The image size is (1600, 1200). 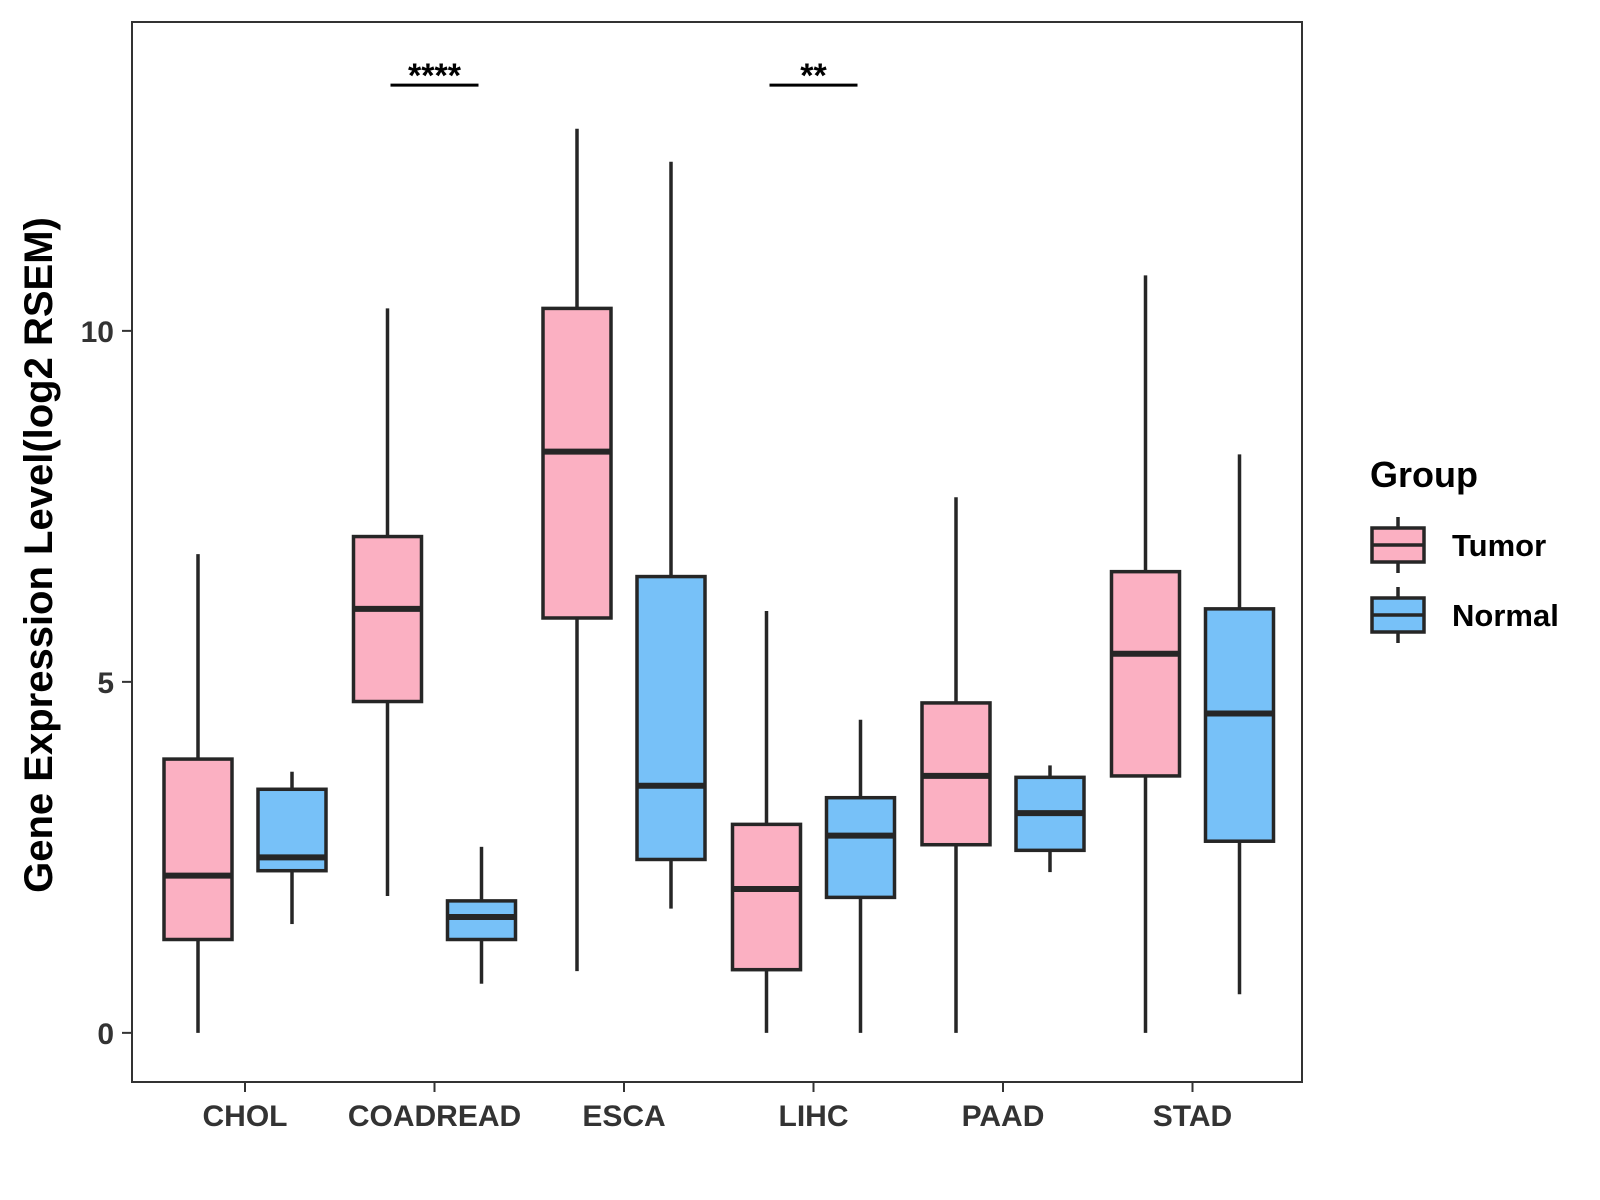 I want to click on box-stad-normal, so click(x=1239, y=724).